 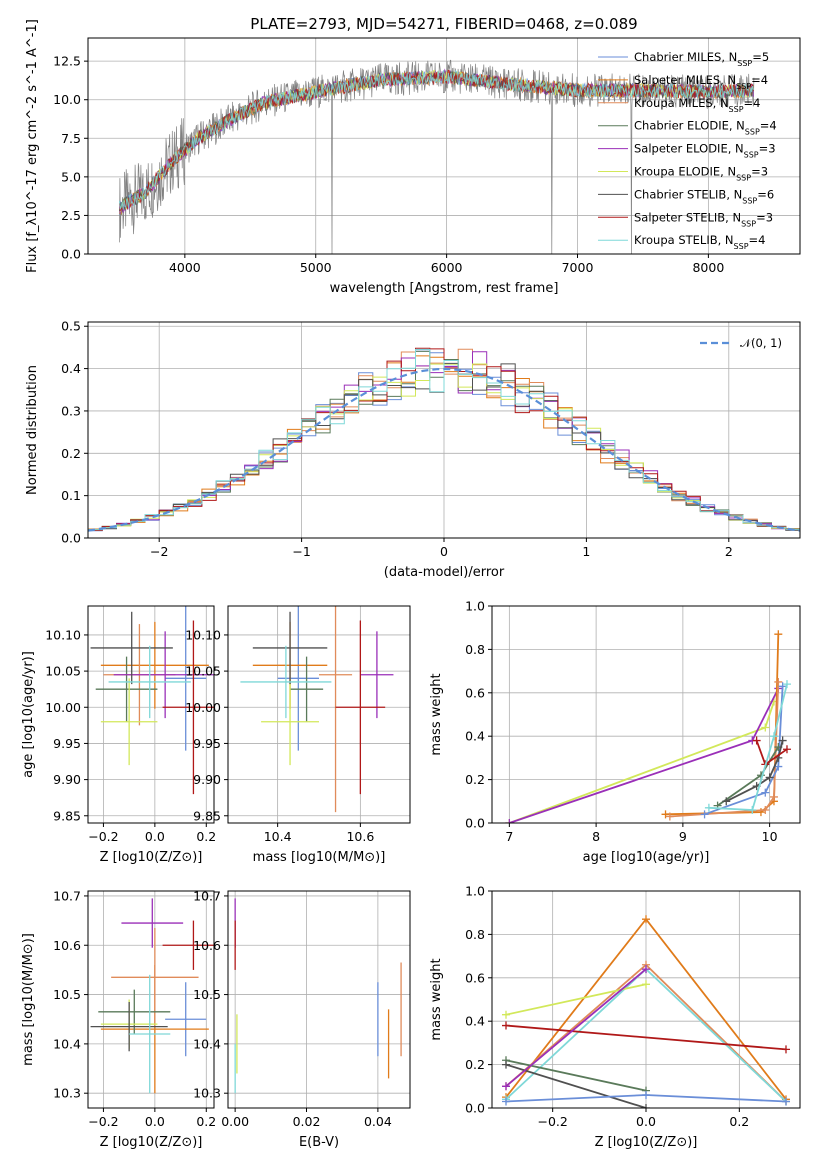 I want to click on x-tick-label: 9, so click(x=683, y=836).